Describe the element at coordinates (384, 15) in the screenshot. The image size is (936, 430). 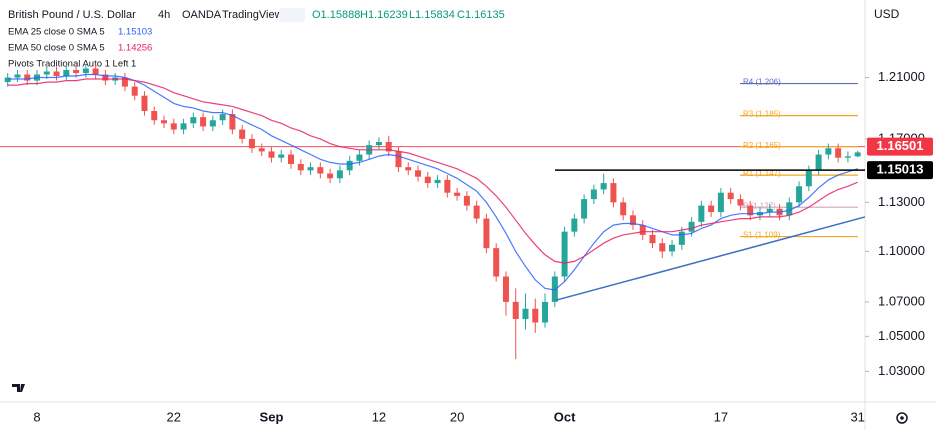
I see `ohlc-high: H1.16239` at that location.